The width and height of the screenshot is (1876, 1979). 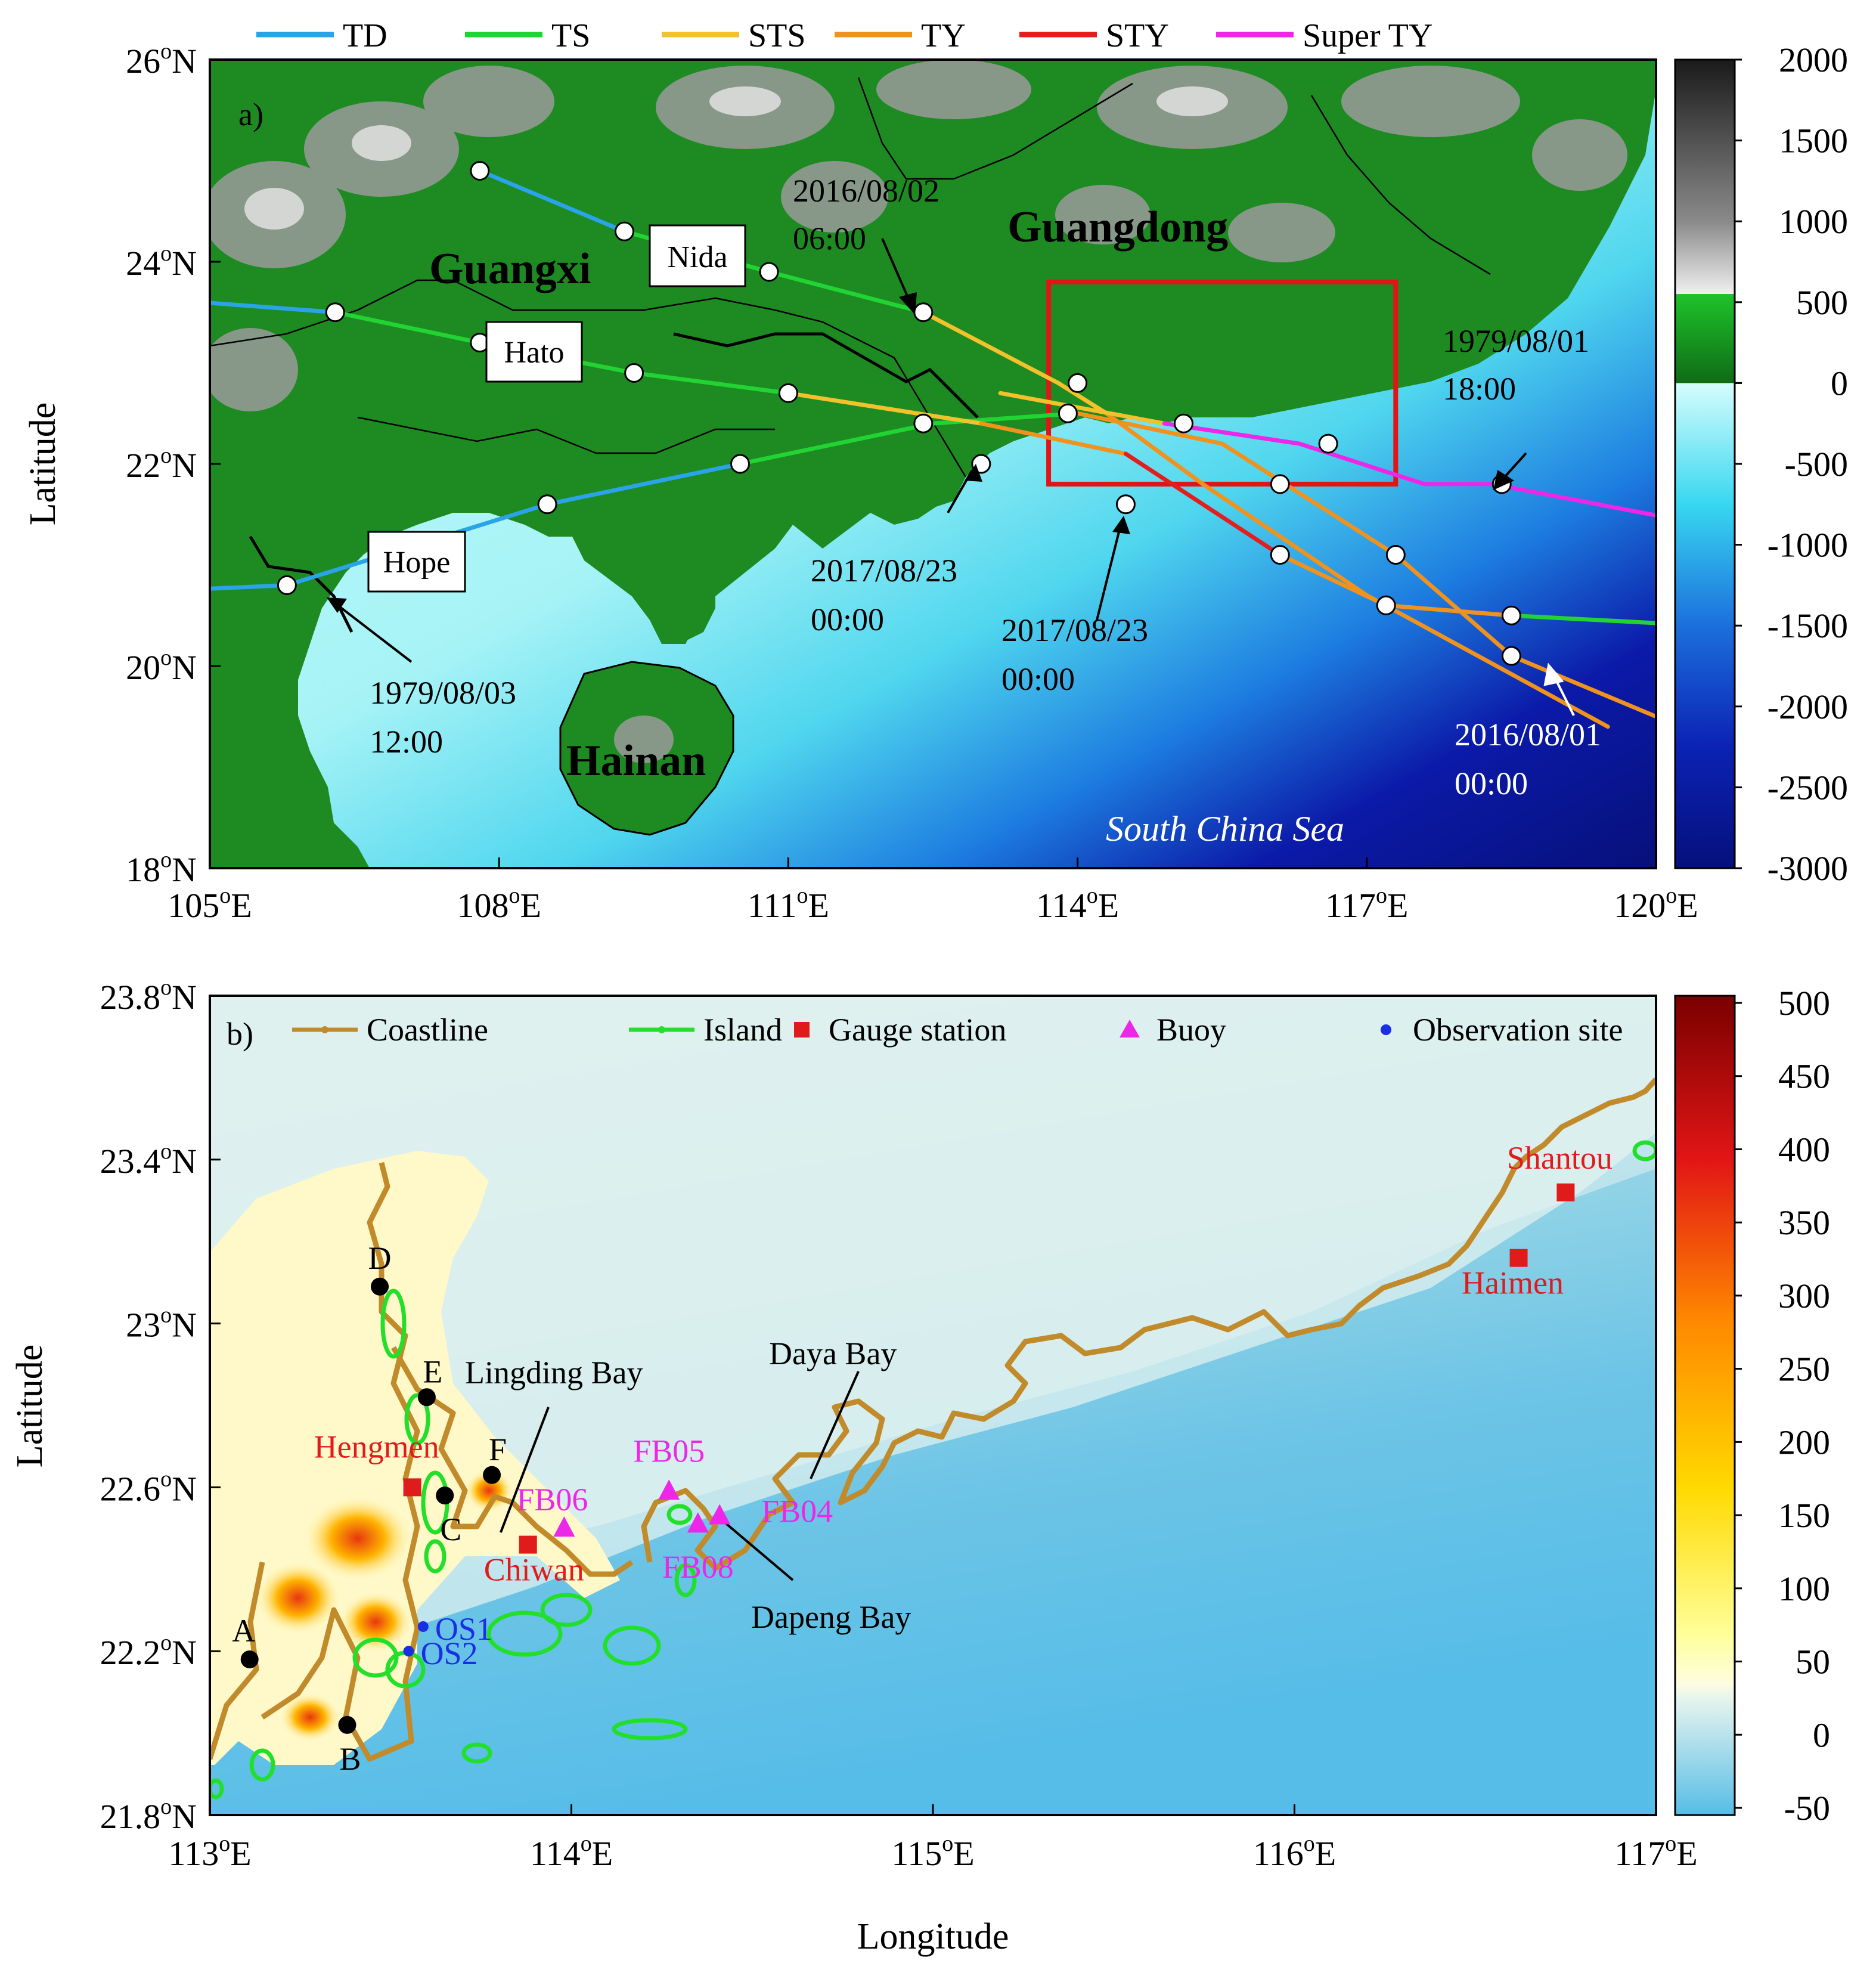 I want to click on colorbar-tick-label: 300, so click(x=1804, y=1296).